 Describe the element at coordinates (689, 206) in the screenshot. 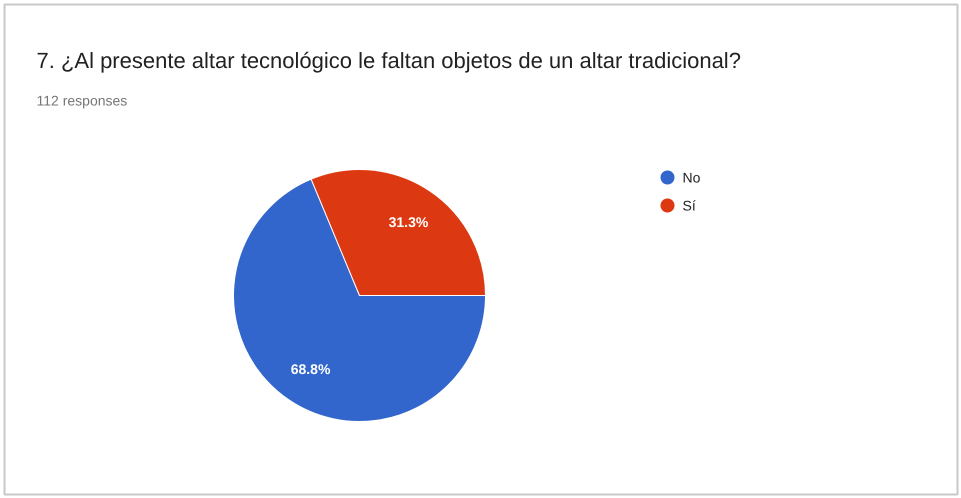

I see `legend-label: Sí` at that location.